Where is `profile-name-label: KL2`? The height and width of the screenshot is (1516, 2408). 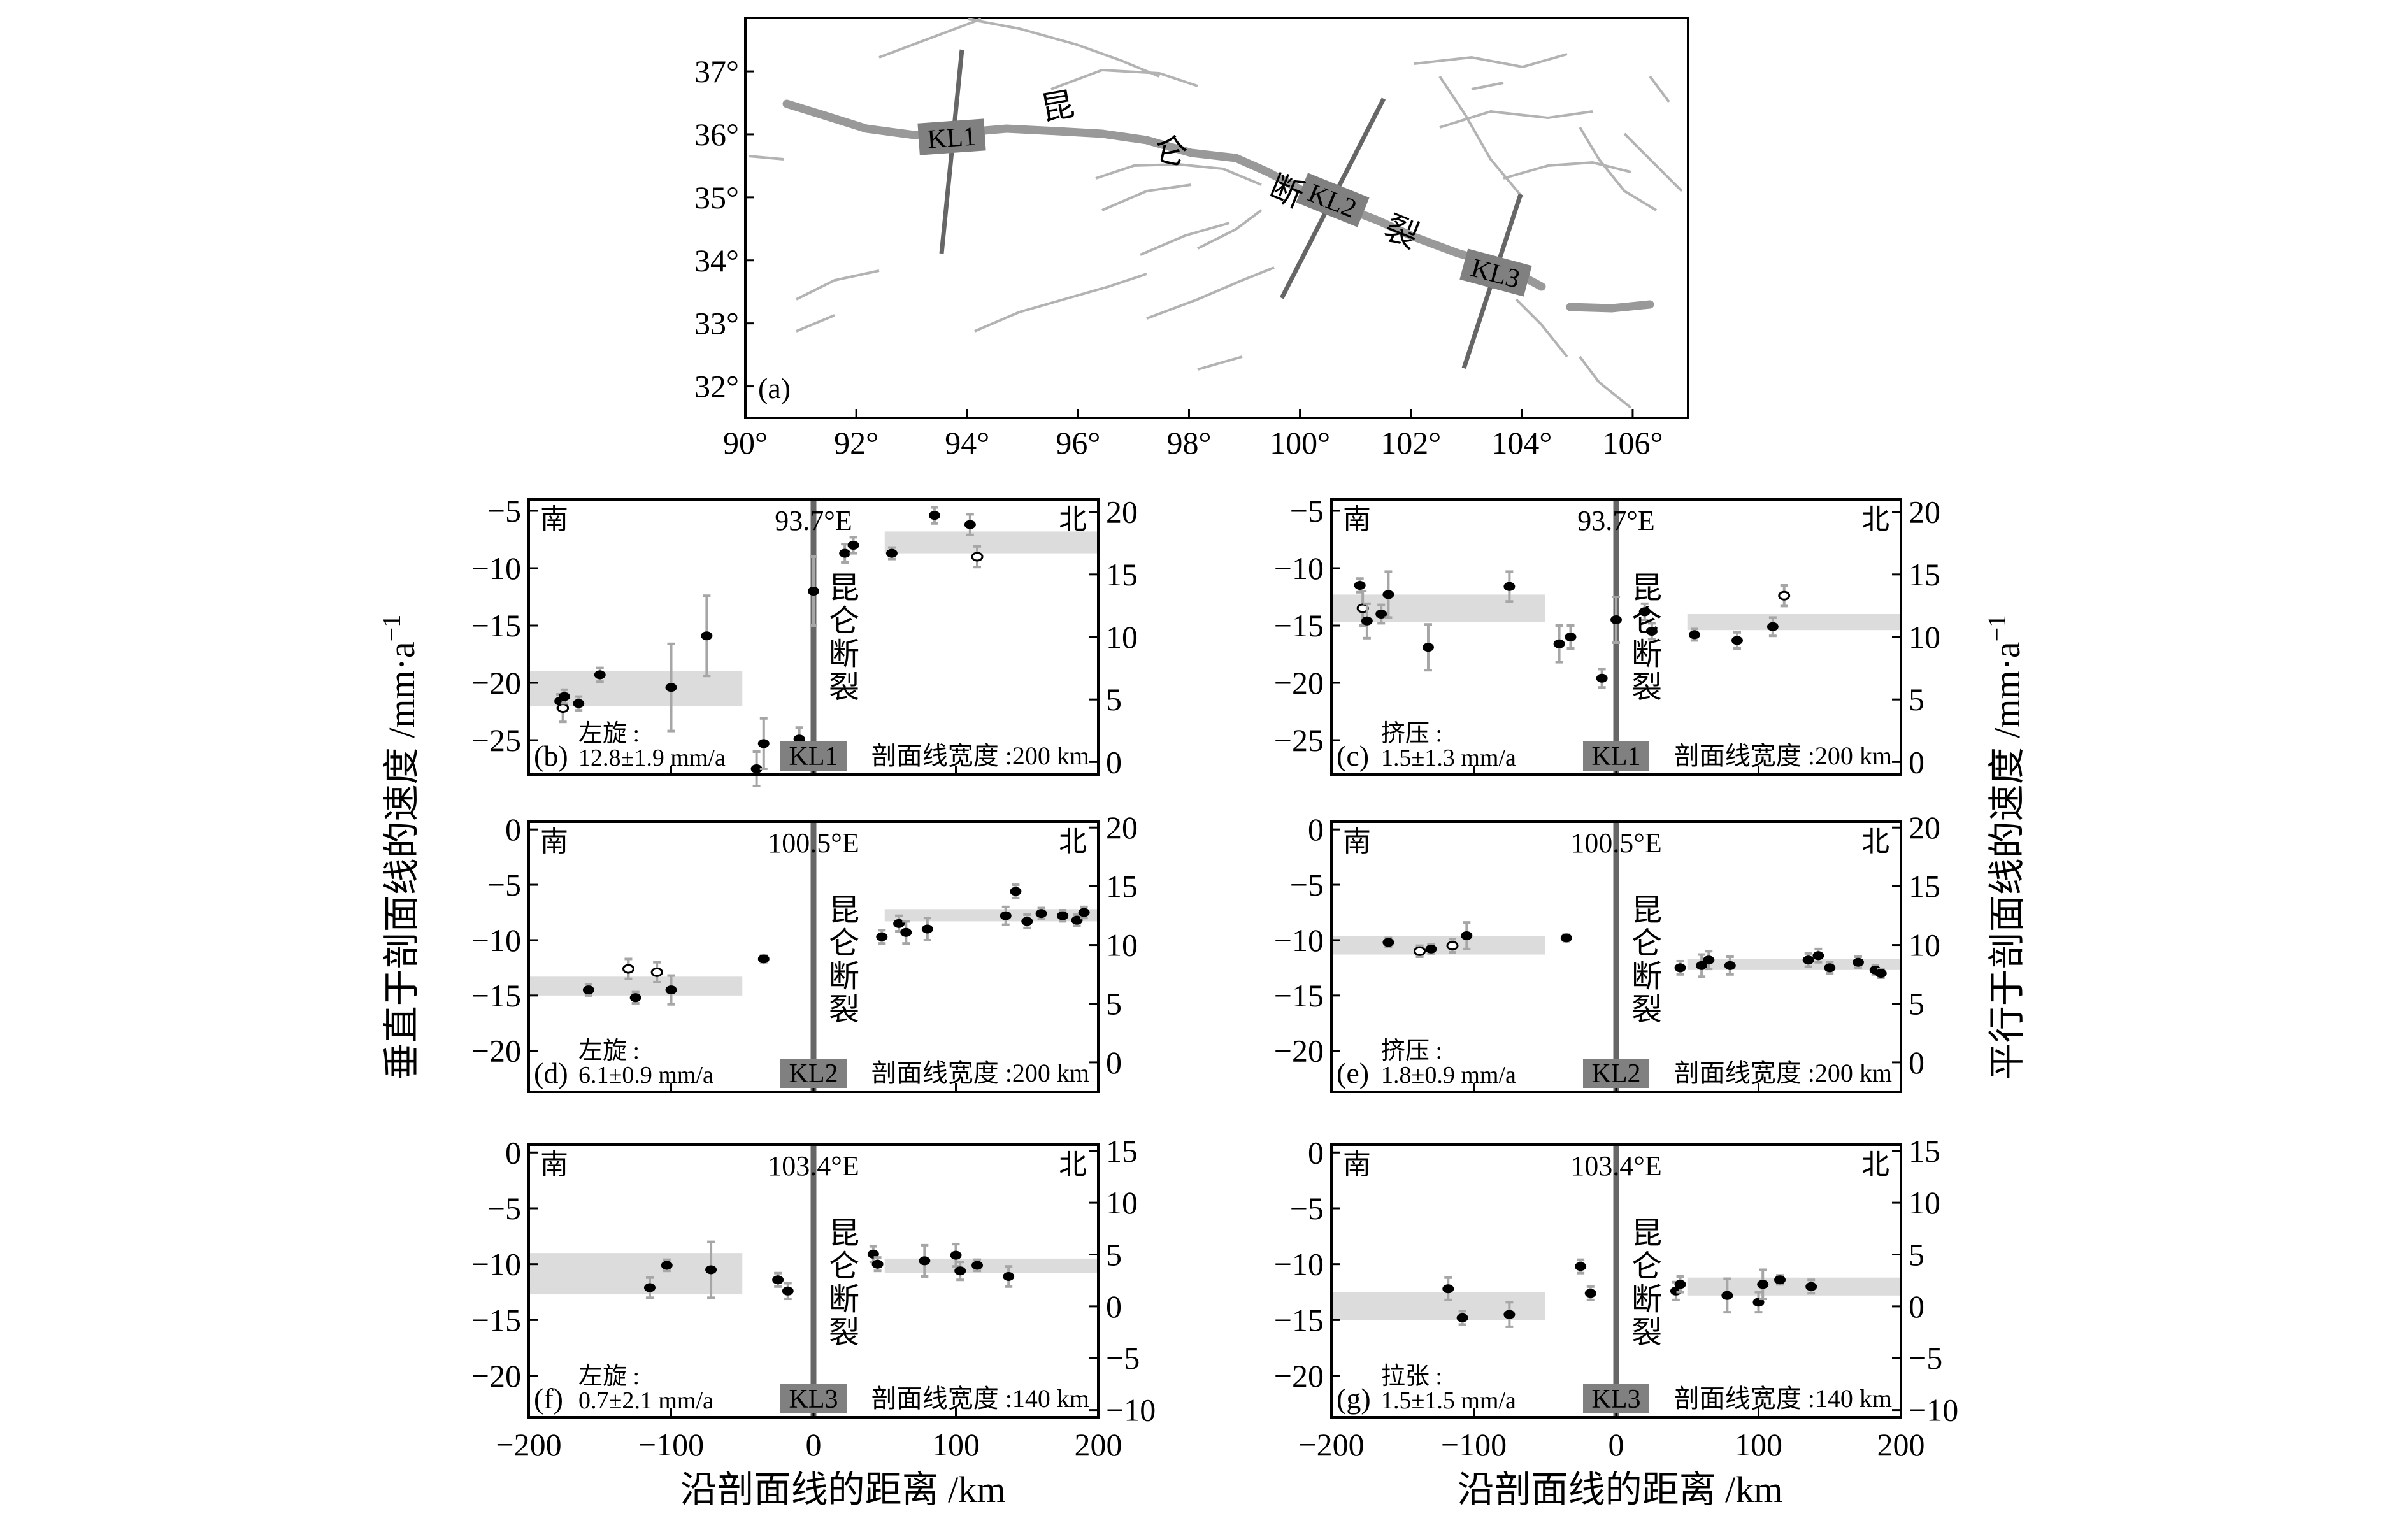
profile-name-label: KL2 is located at coordinates (1616, 1074).